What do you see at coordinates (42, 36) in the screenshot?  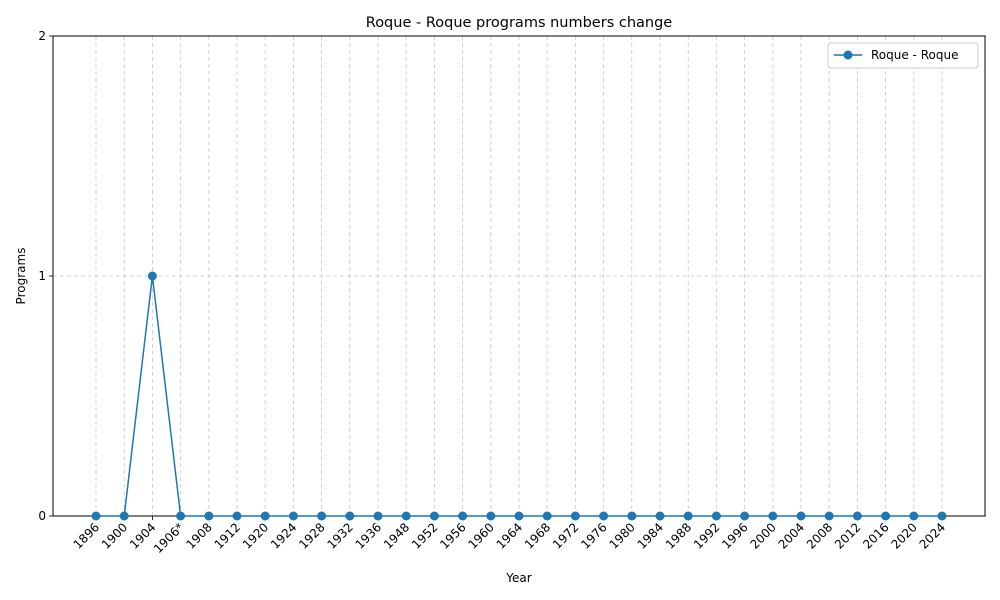 I see `y-tick-label: 2` at bounding box center [42, 36].